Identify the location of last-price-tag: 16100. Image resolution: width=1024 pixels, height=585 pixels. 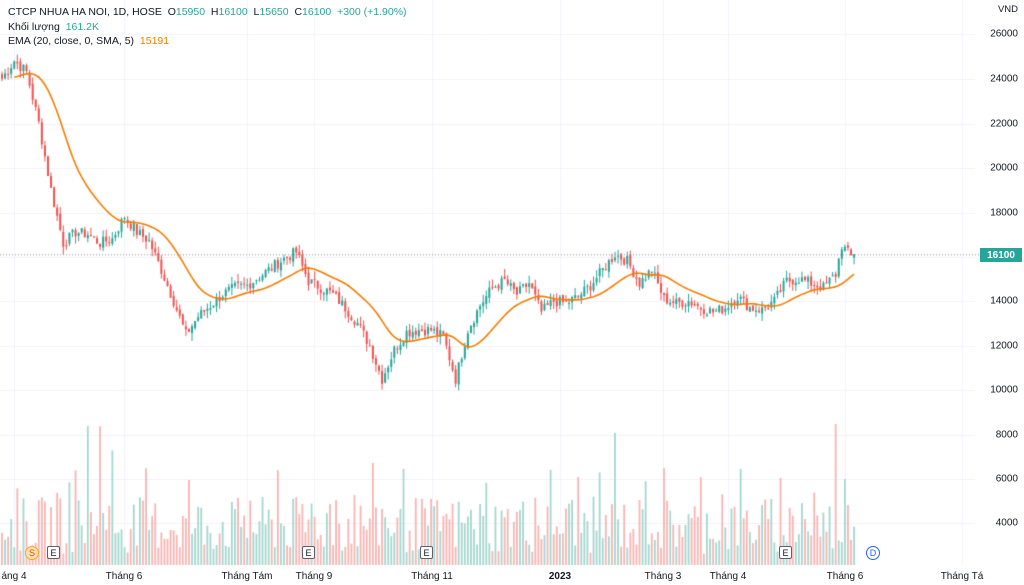
(1001, 255).